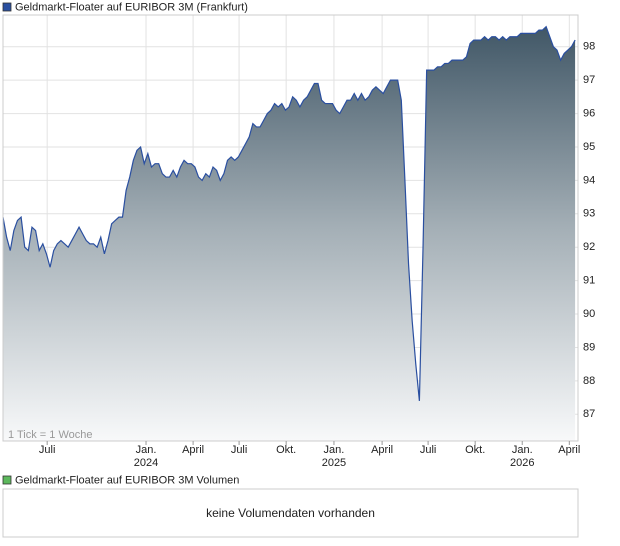 This screenshot has width=620, height=546. I want to click on x-year-label: 2026, so click(522, 463).